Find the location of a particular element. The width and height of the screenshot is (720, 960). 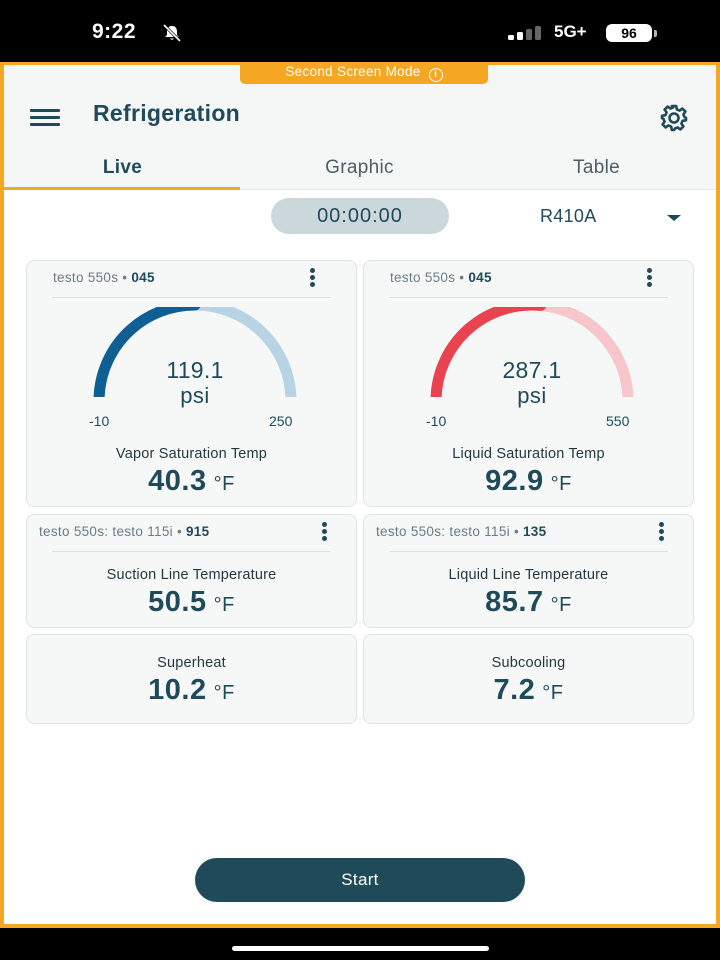

signal-icon is located at coordinates (526, 33).